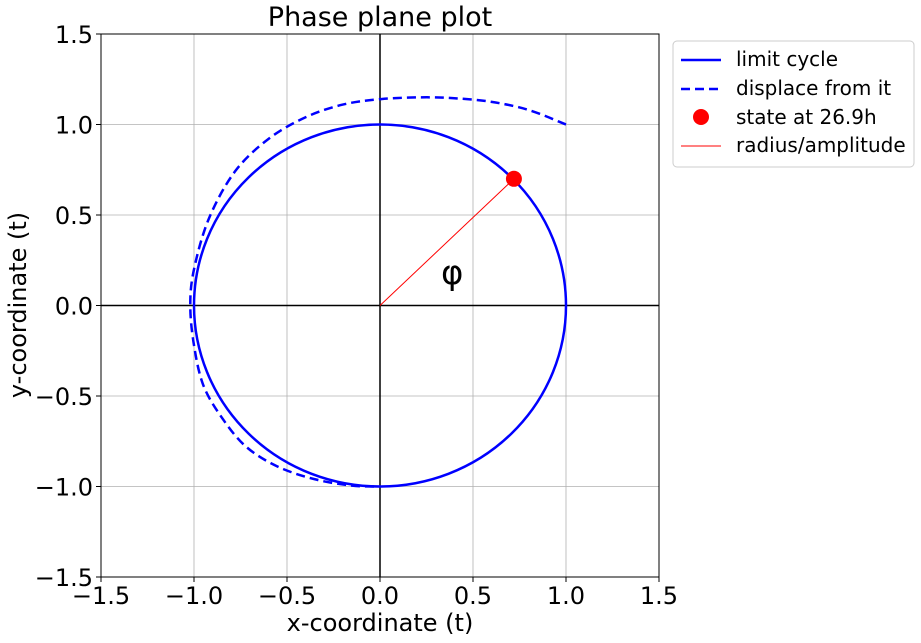  What do you see at coordinates (380, 596) in the screenshot?
I see `x-tick-label: 0.0` at bounding box center [380, 596].